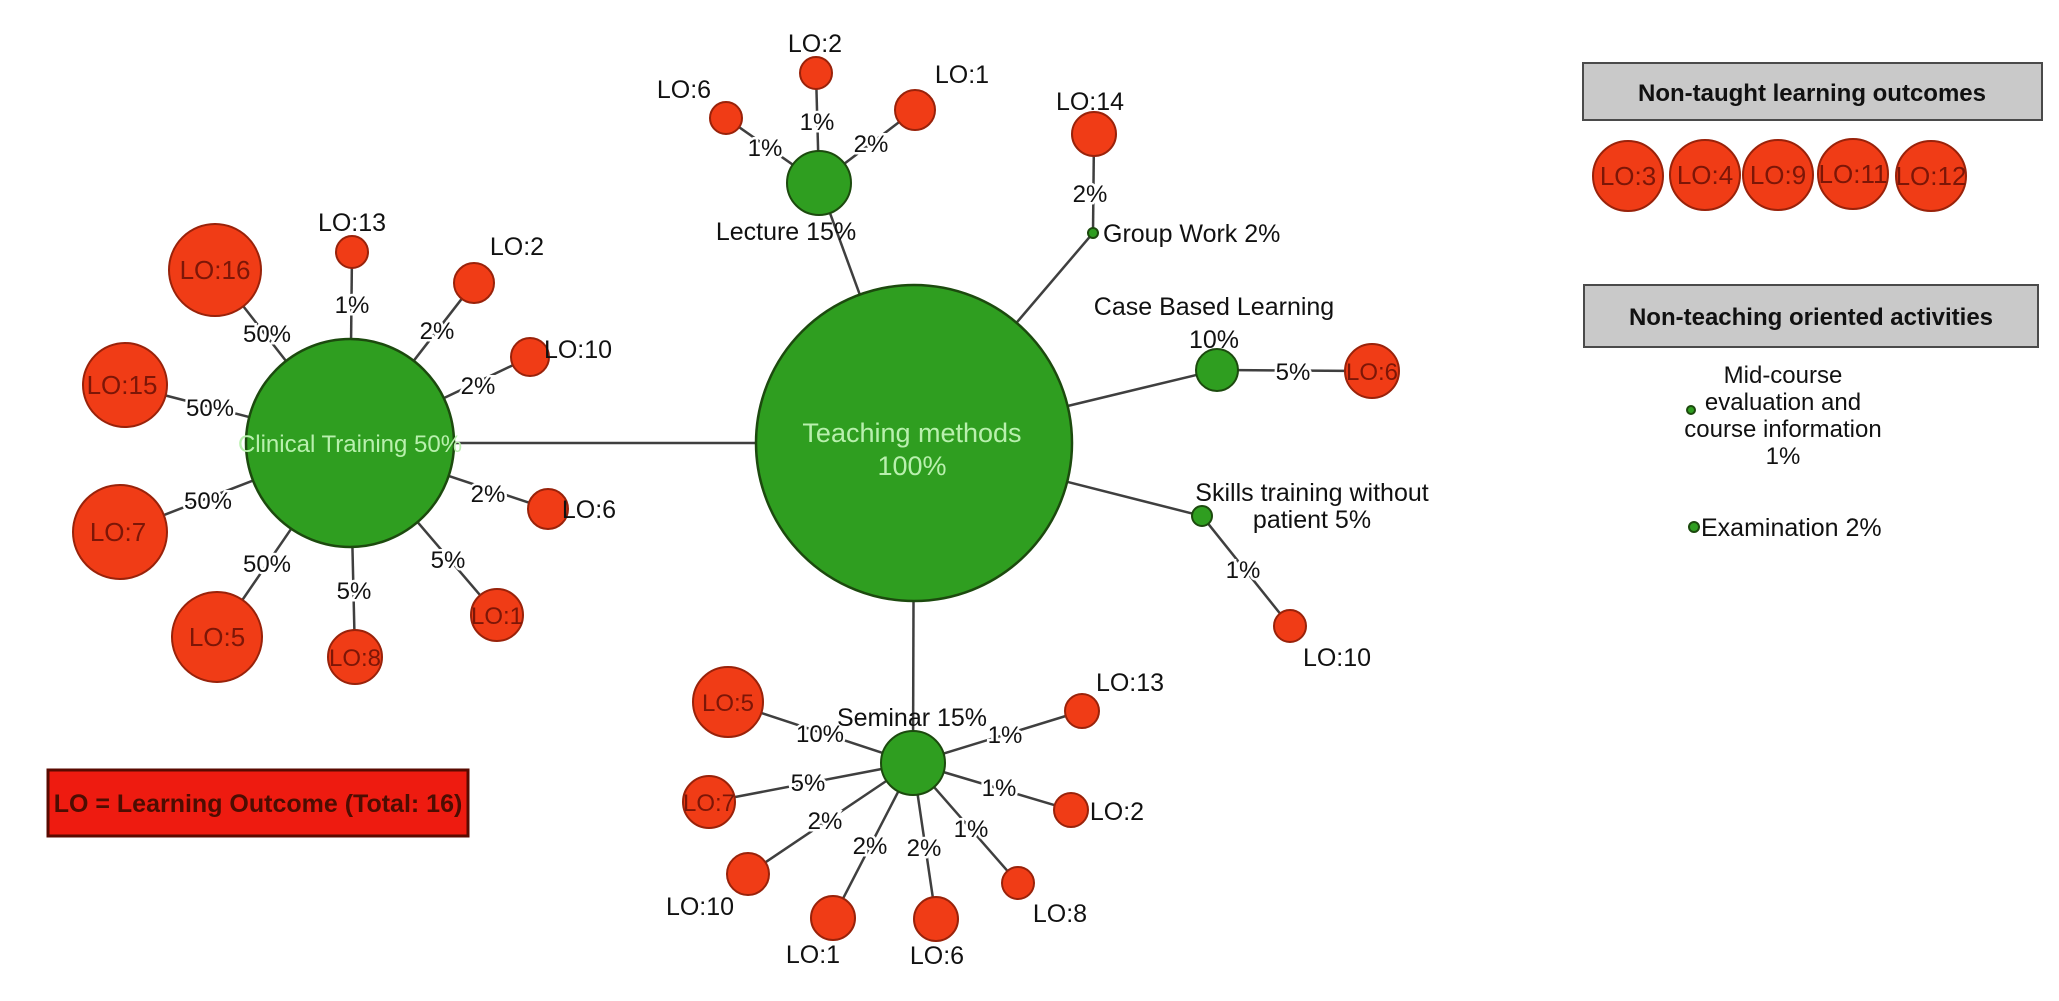 The width and height of the screenshot is (2059, 1001). I want to click on edge-clinical-lo6_c, so click(489, 489).